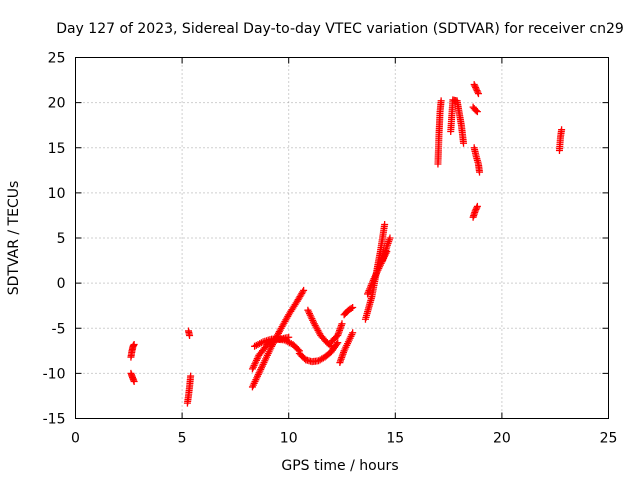 The width and height of the screenshot is (640, 480). I want to click on x-tick-label: 10, so click(289, 439).